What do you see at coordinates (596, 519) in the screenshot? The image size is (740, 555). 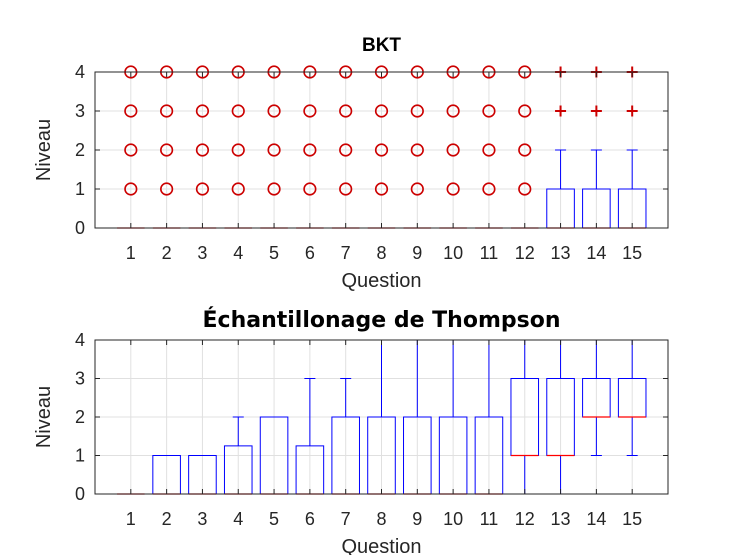 I see `panel2-xtick-label-14: 14` at bounding box center [596, 519].